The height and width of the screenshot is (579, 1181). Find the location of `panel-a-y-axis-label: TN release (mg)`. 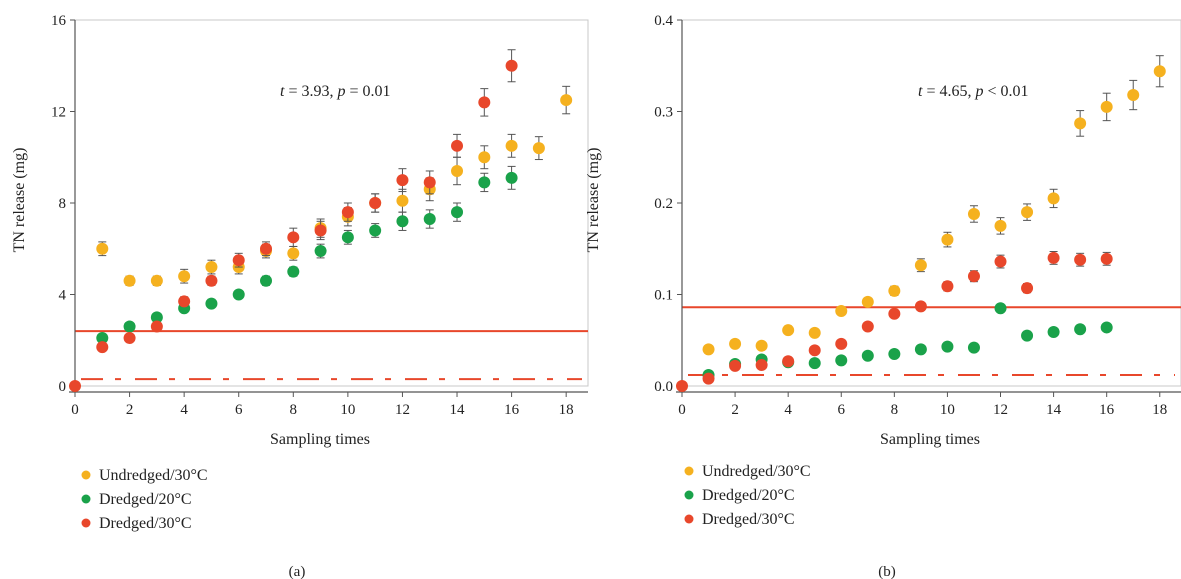

panel-a-y-axis-label: TN release (mg) is located at coordinates (19, 200).